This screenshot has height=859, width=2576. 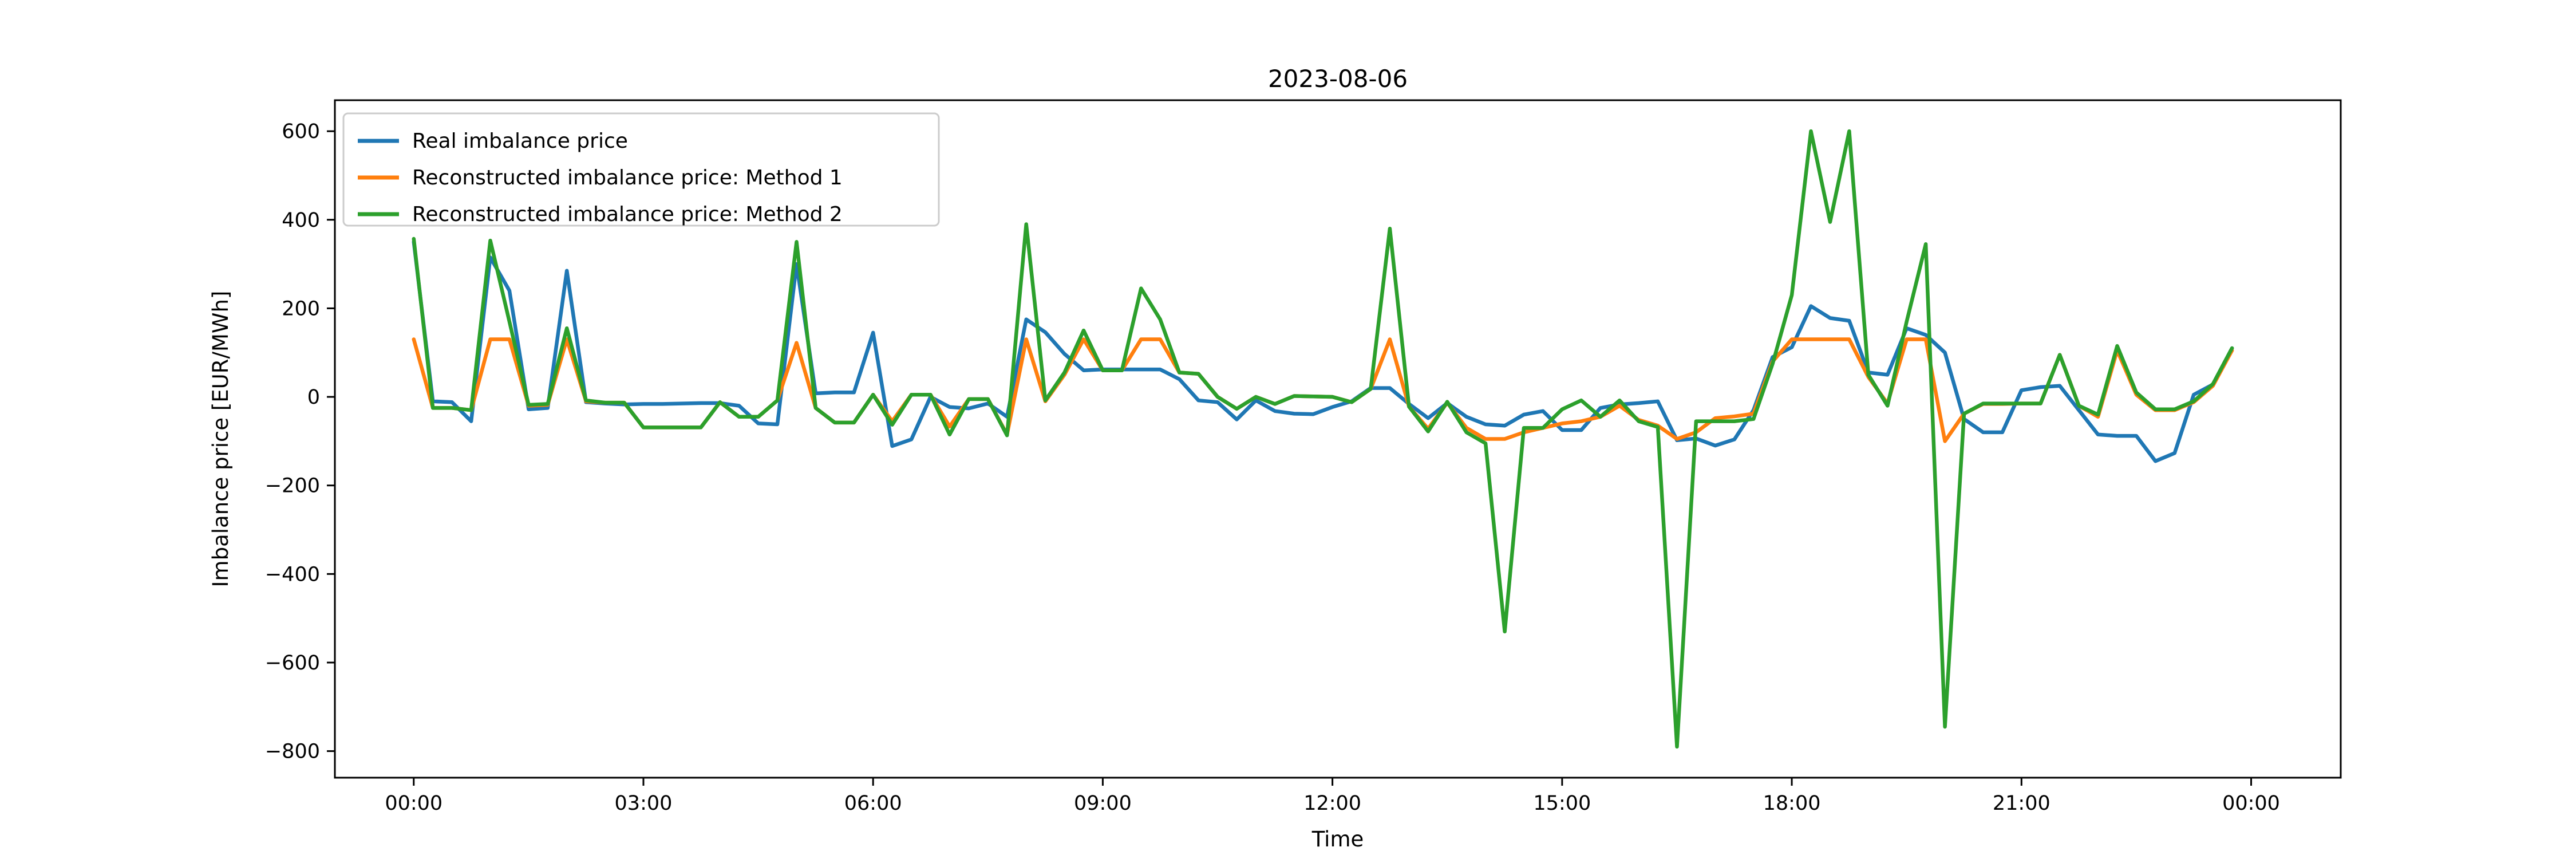 What do you see at coordinates (627, 178) in the screenshot?
I see `legend-label: Reconstructed imbalance price: Method 1` at bounding box center [627, 178].